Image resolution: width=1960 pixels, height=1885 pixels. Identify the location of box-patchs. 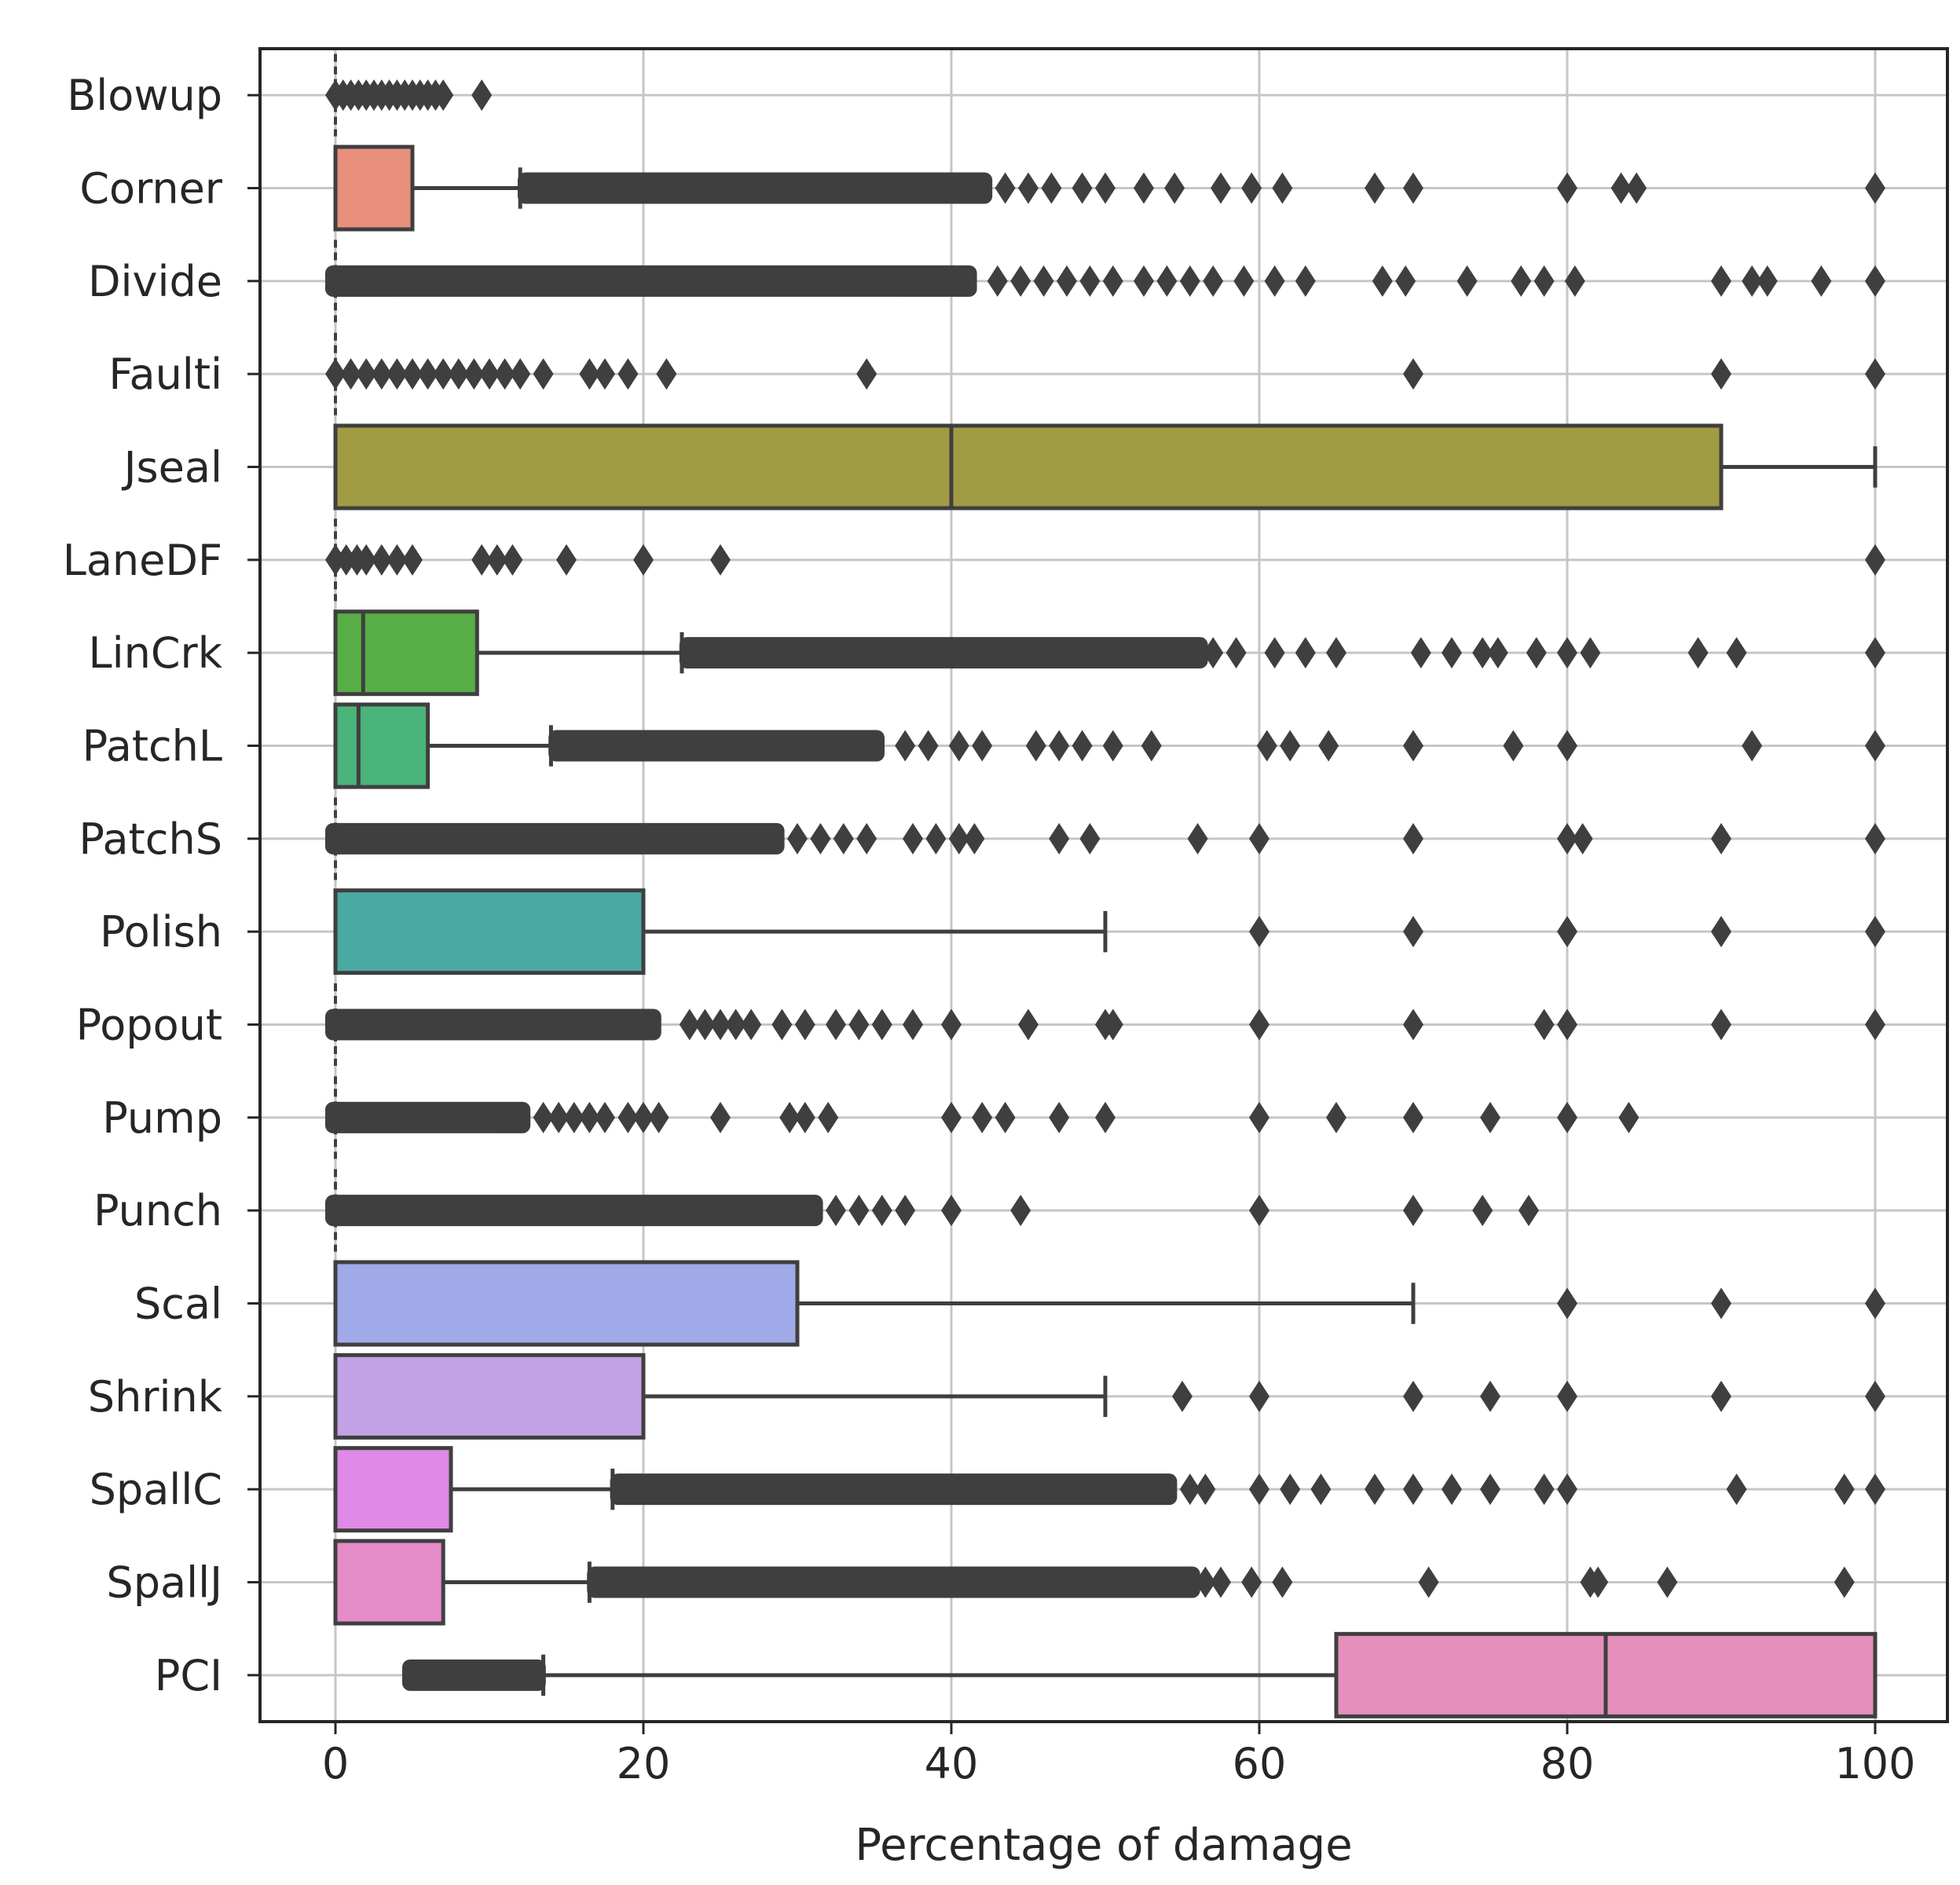
(1105, 838).